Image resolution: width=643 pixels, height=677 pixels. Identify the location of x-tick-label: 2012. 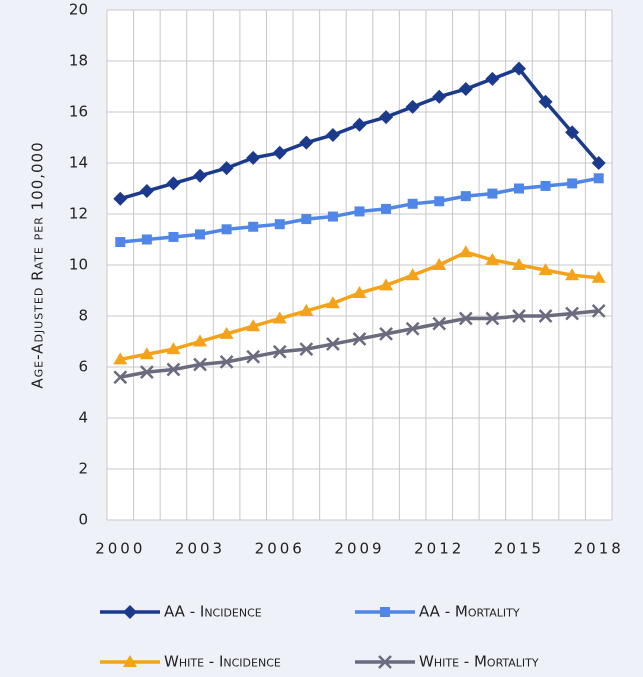
(439, 549).